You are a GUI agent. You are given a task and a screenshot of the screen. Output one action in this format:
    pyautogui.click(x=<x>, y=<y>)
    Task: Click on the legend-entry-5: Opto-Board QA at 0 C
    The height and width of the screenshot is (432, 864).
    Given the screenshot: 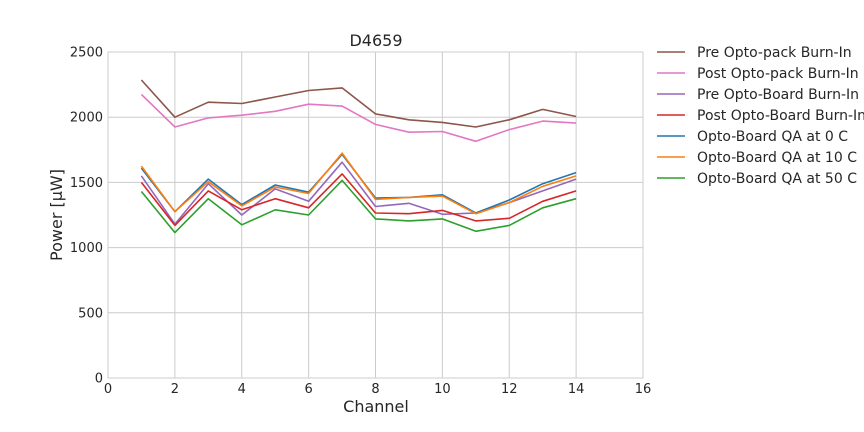 What is the action you would take?
    pyautogui.click(x=772, y=137)
    